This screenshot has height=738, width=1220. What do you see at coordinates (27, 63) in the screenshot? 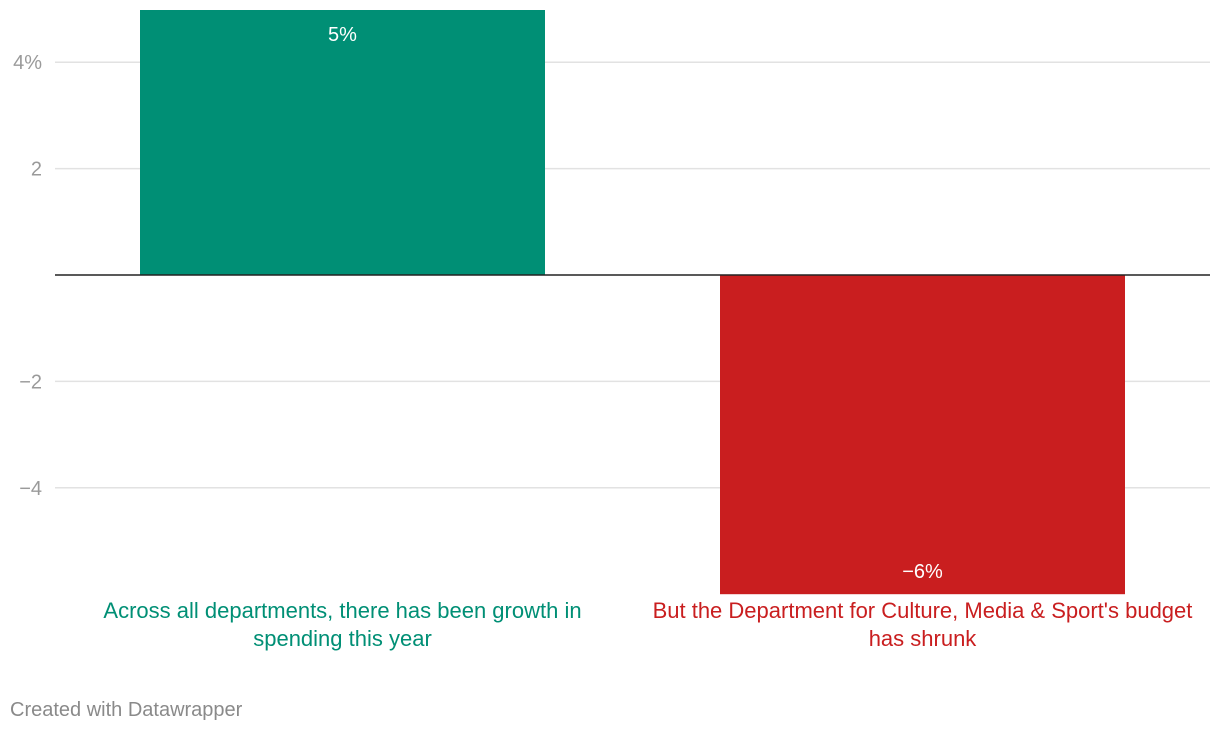
I see `y-tick-label: 4%` at bounding box center [27, 63].